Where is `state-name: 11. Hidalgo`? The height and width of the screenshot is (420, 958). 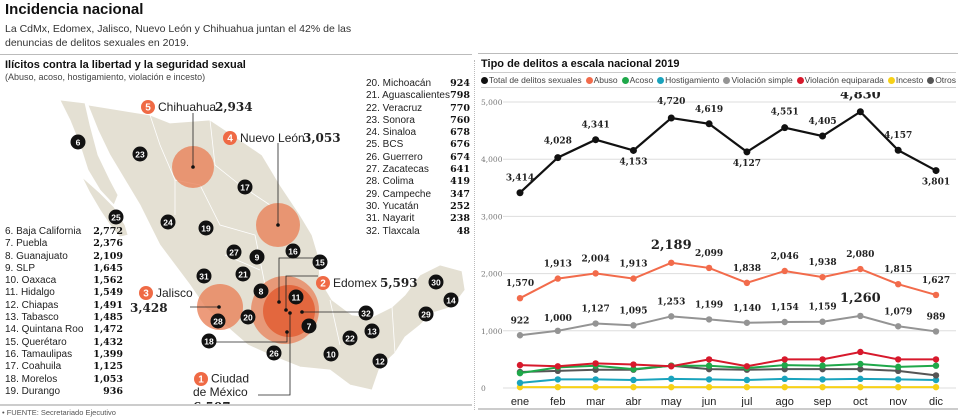 state-name: 11. Hidalgo is located at coordinates (30, 293).